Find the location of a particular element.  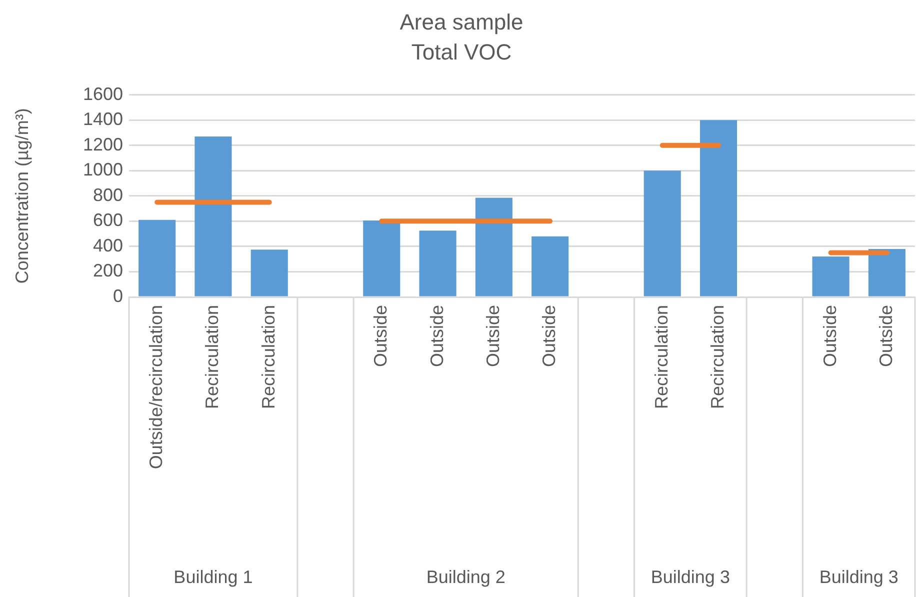

y-tick-label: 200 is located at coordinates (107, 270).